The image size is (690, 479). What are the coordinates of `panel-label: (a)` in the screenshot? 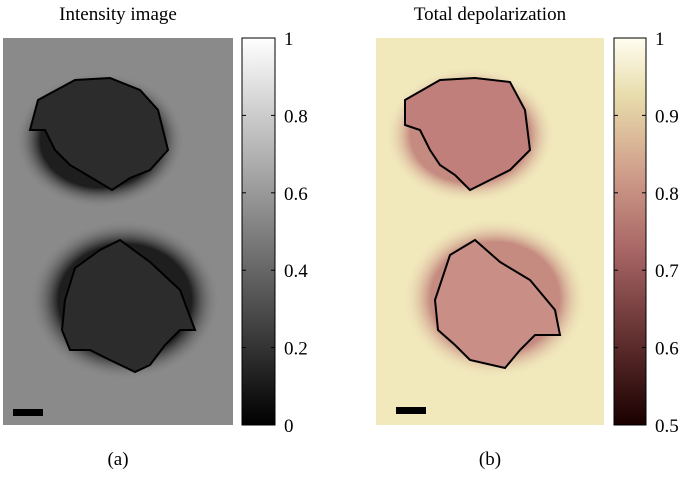 It's located at (117, 459).